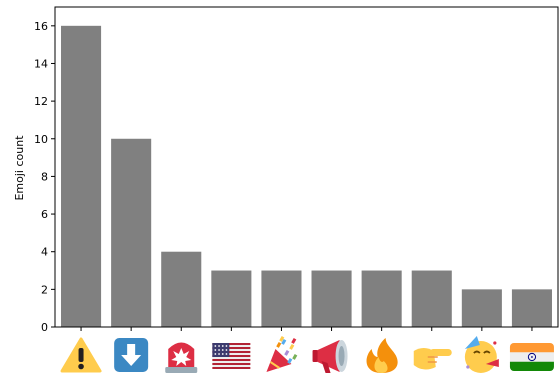 This screenshot has width=560, height=374. I want to click on bar-pointing-hand, so click(431, 298).